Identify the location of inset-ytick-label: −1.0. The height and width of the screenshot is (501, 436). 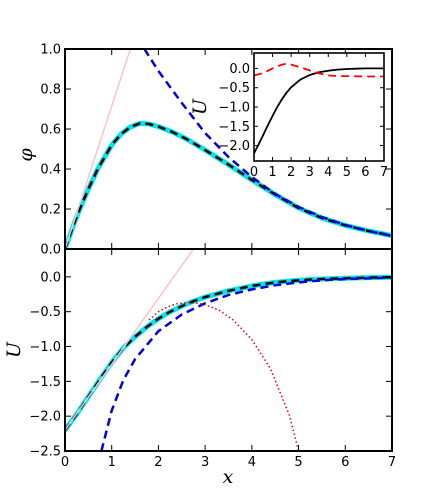
(234, 108).